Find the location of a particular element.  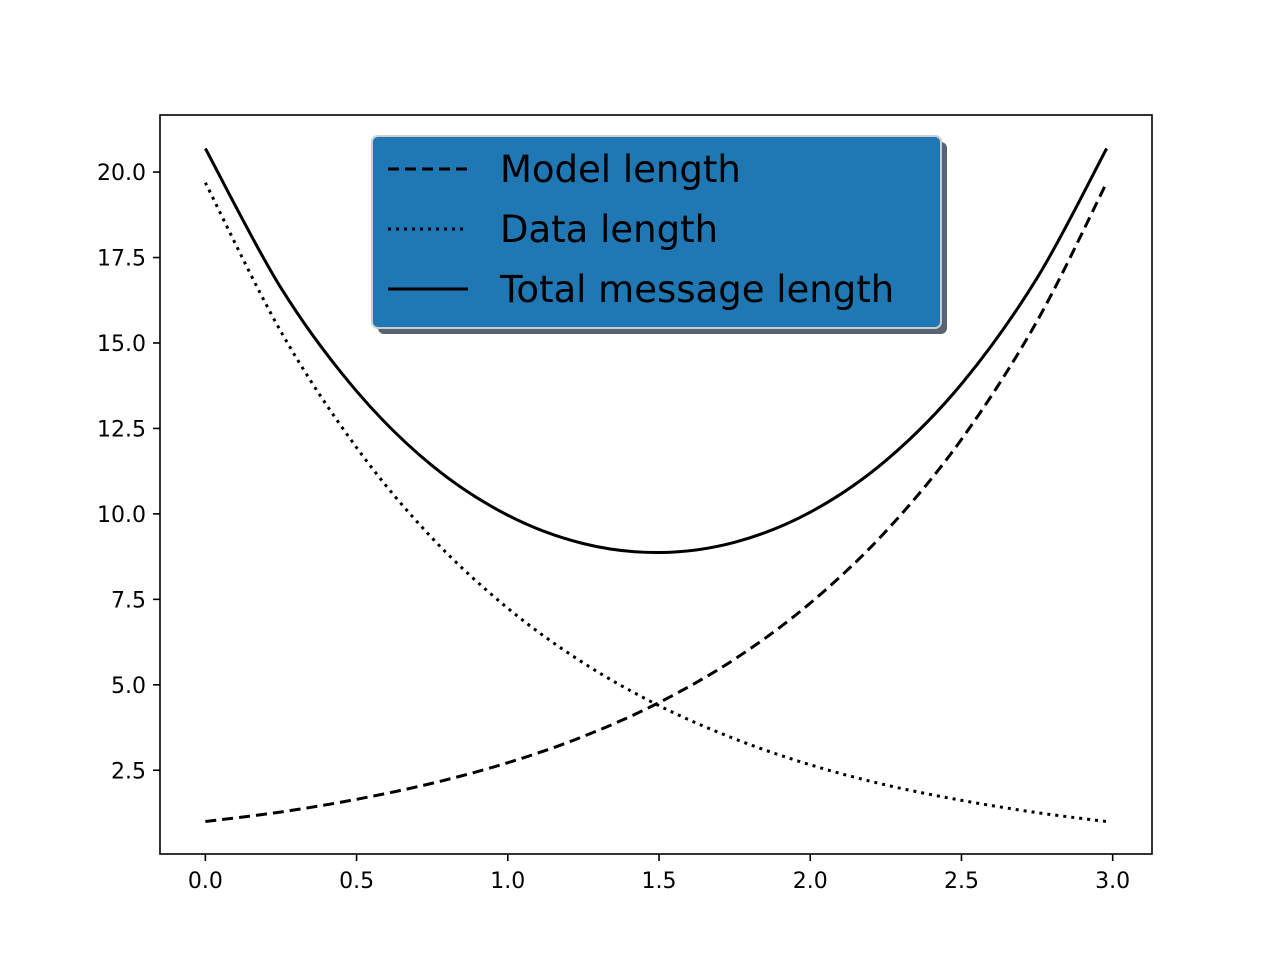

y-tick-label: 12.5 is located at coordinates (121, 429).